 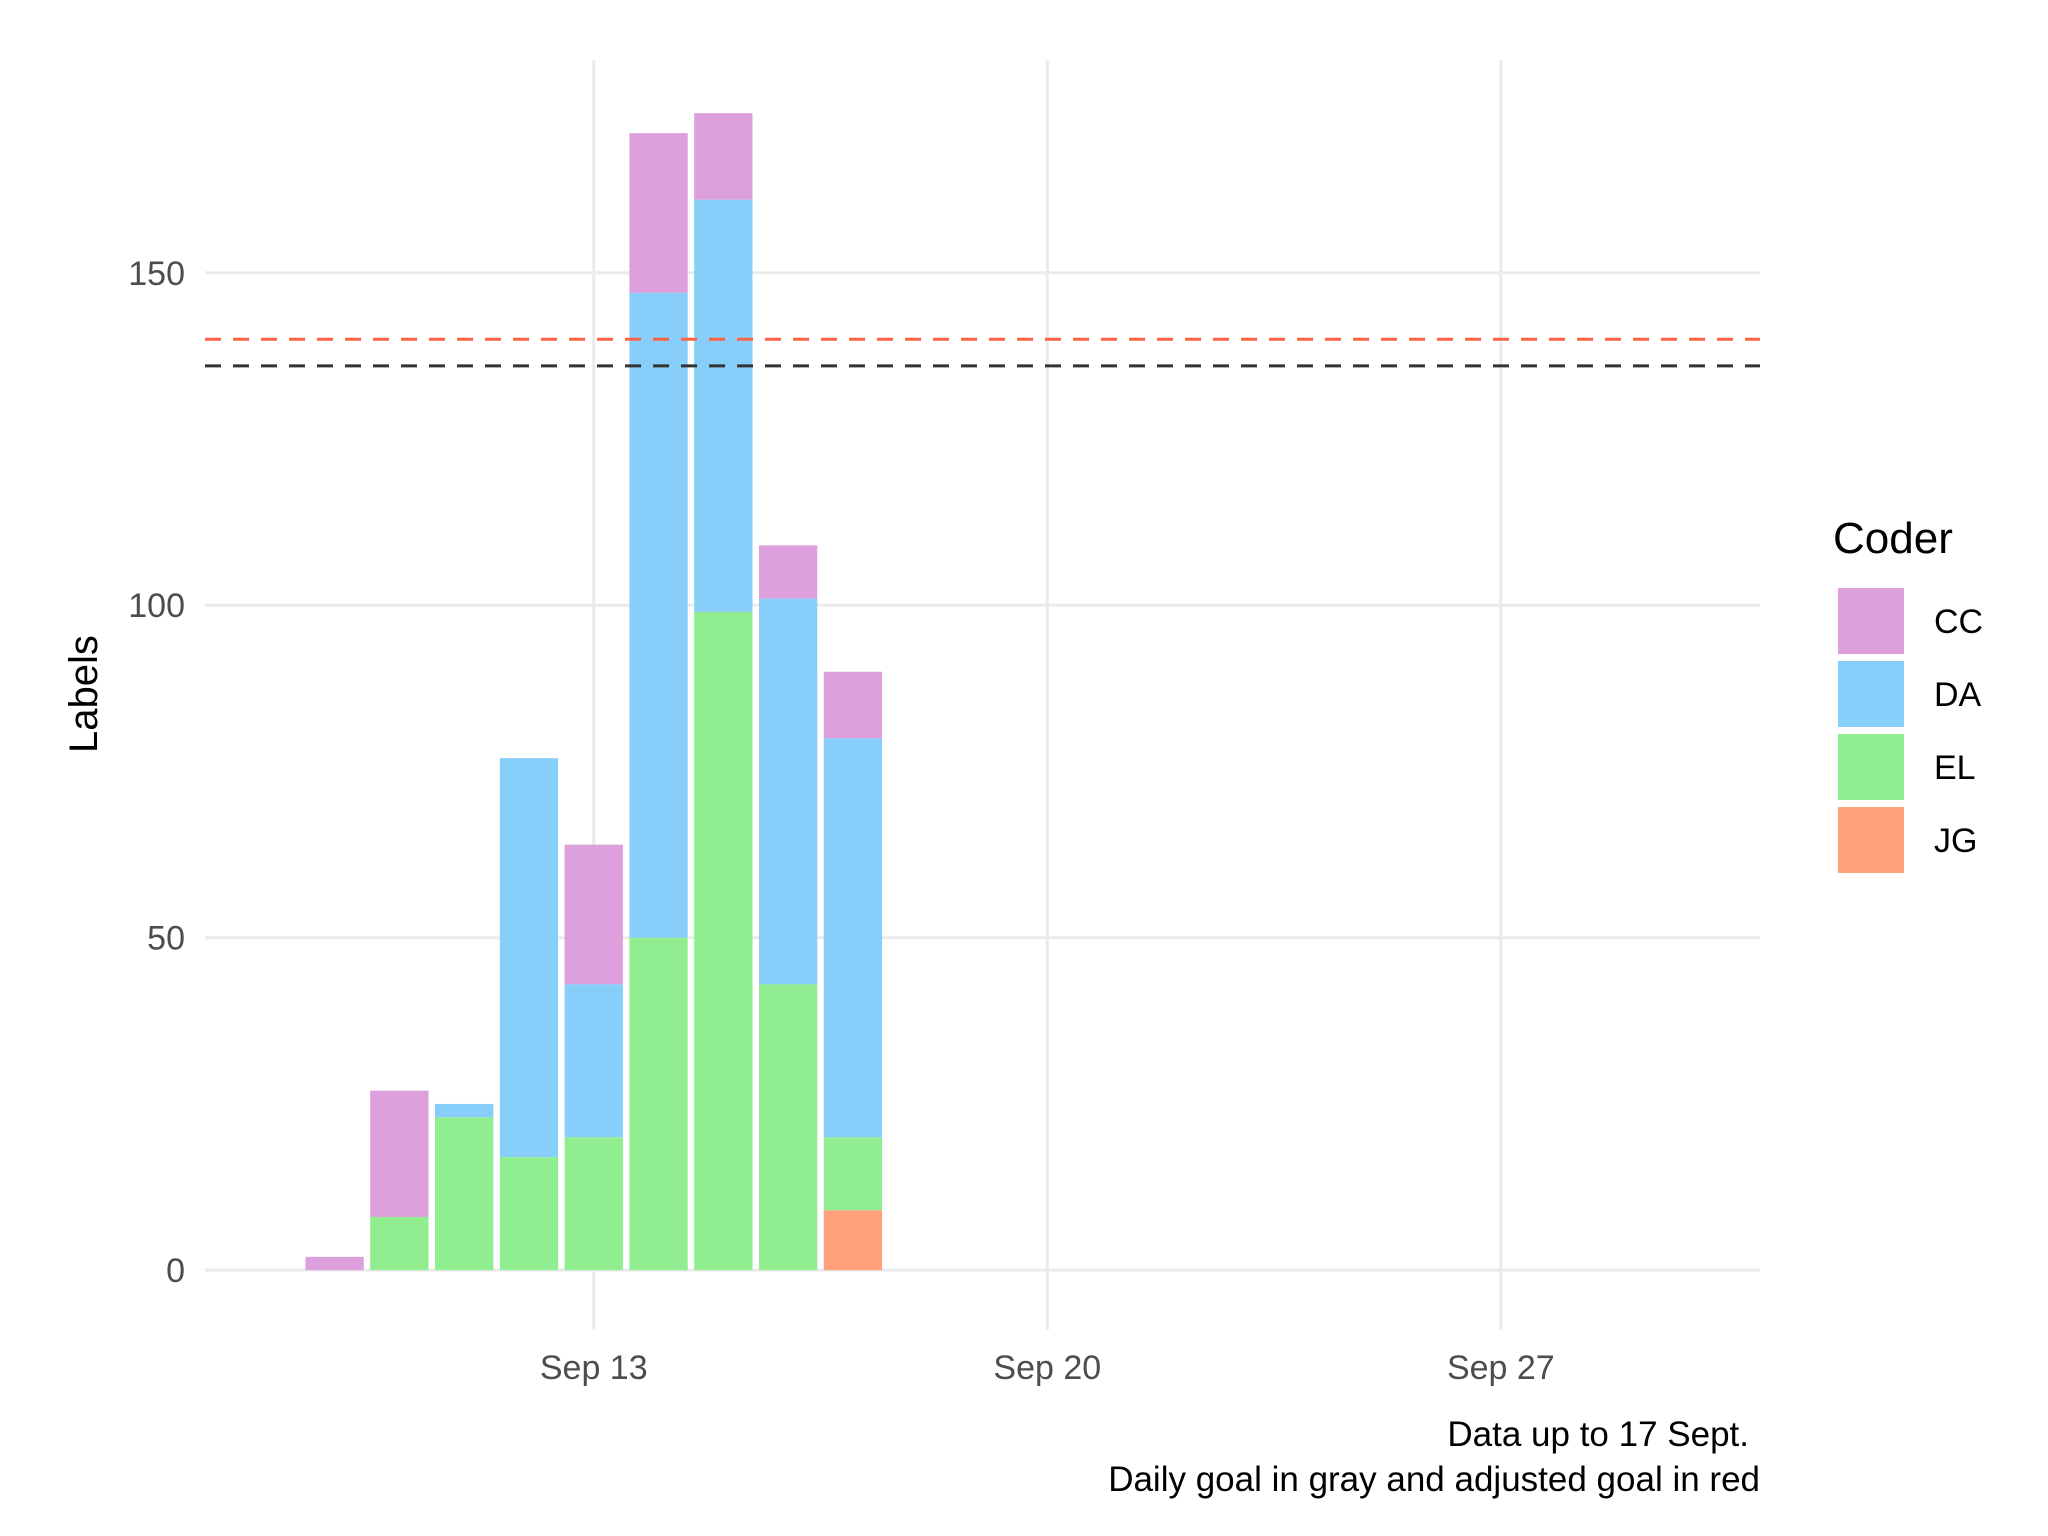 What do you see at coordinates (982, 352) in the screenshot?
I see `goal-lines` at bounding box center [982, 352].